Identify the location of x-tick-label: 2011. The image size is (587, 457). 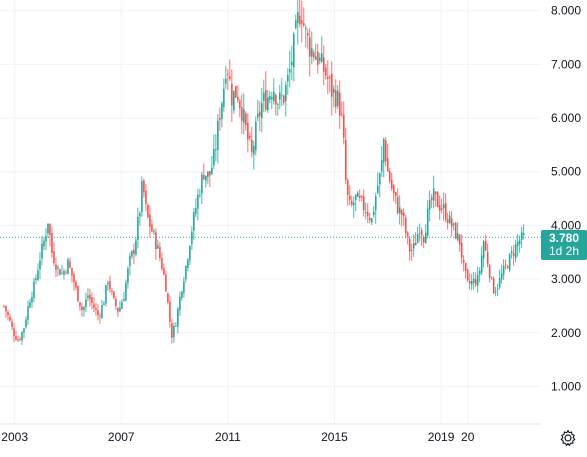
(228, 437).